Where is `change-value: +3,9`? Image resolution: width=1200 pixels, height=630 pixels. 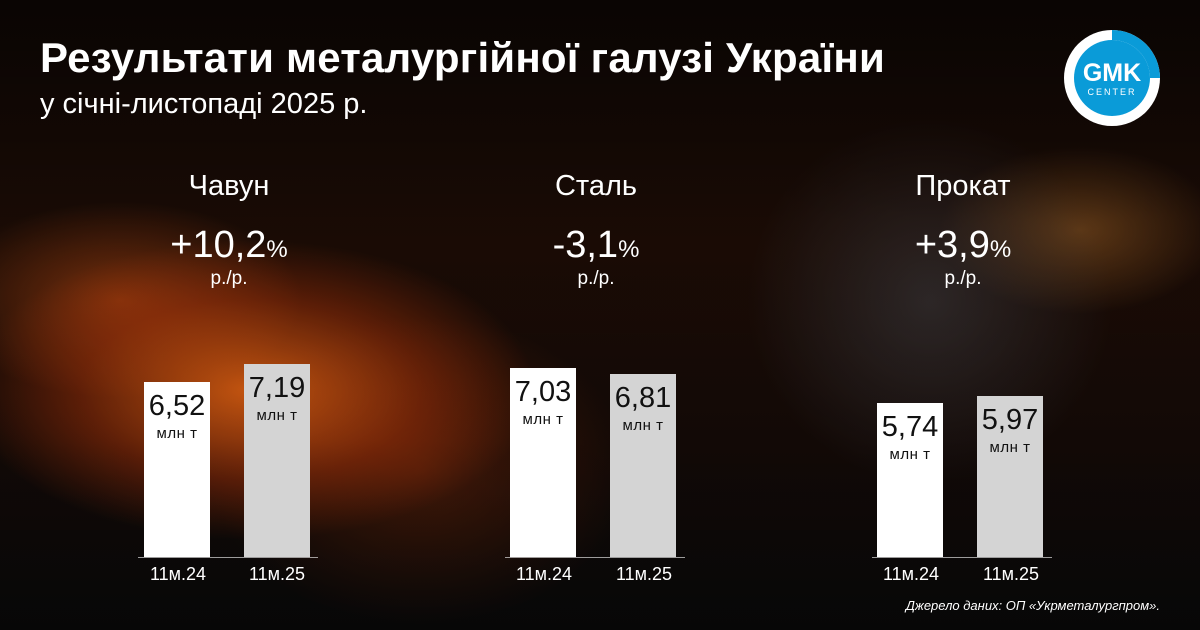
change-value: +3,9 is located at coordinates (952, 245).